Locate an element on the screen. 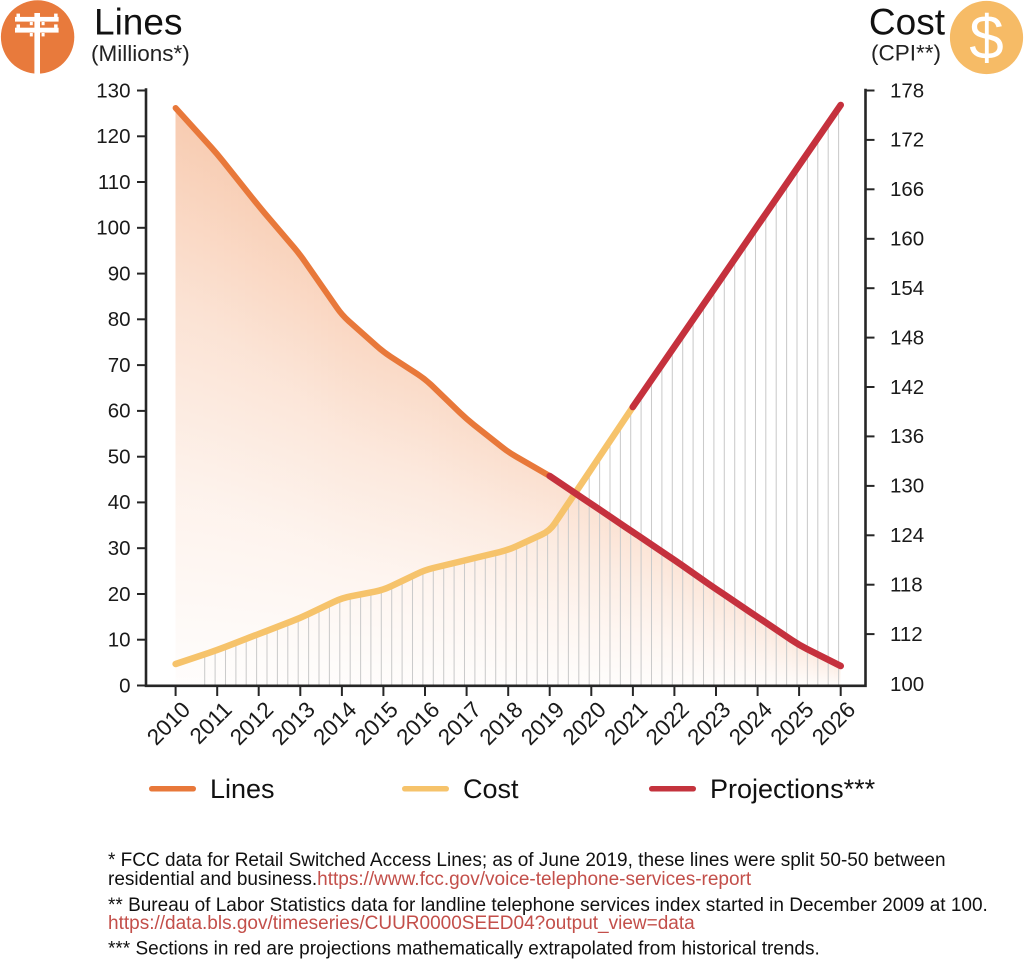 This screenshot has height=973, width=1024. svg-text: 142 is located at coordinates (907, 387).